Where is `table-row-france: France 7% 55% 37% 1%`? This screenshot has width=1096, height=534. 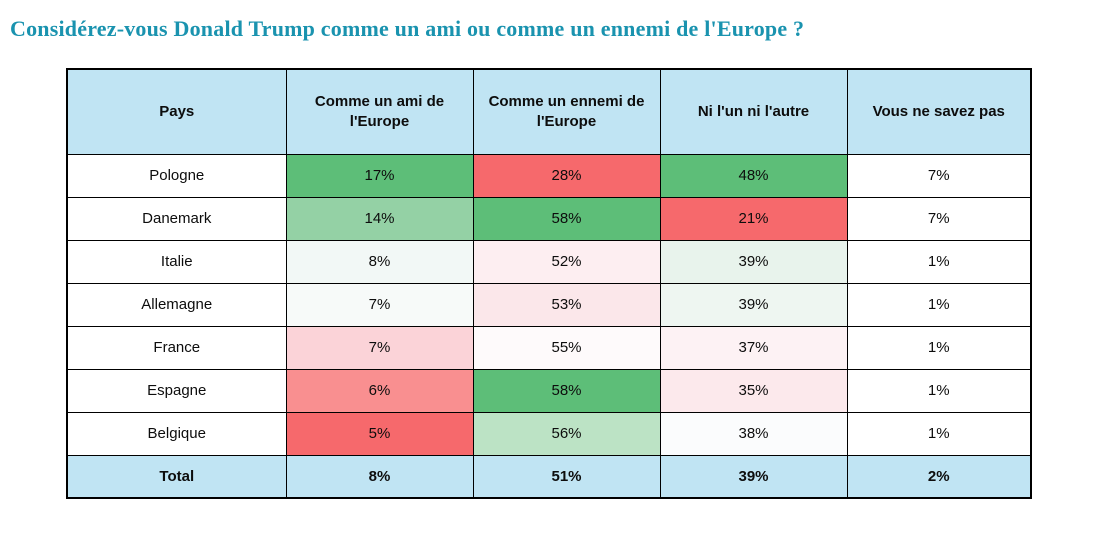
table-row-france: France 7% 55% 37% 1% is located at coordinates (549, 347).